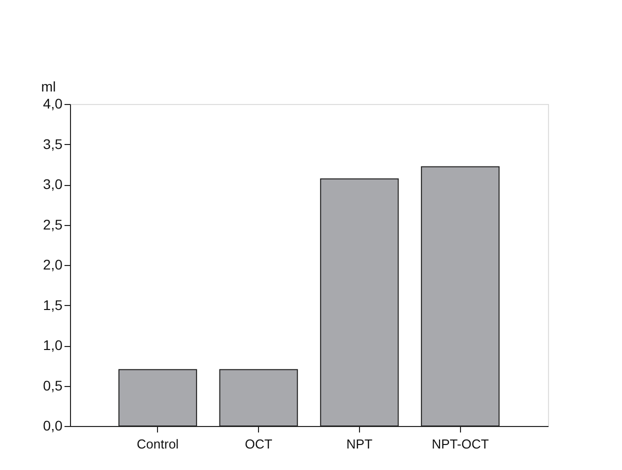 This screenshot has width=622, height=470. Describe the element at coordinates (258, 444) in the screenshot. I see `x-tick-label: OCT` at that location.